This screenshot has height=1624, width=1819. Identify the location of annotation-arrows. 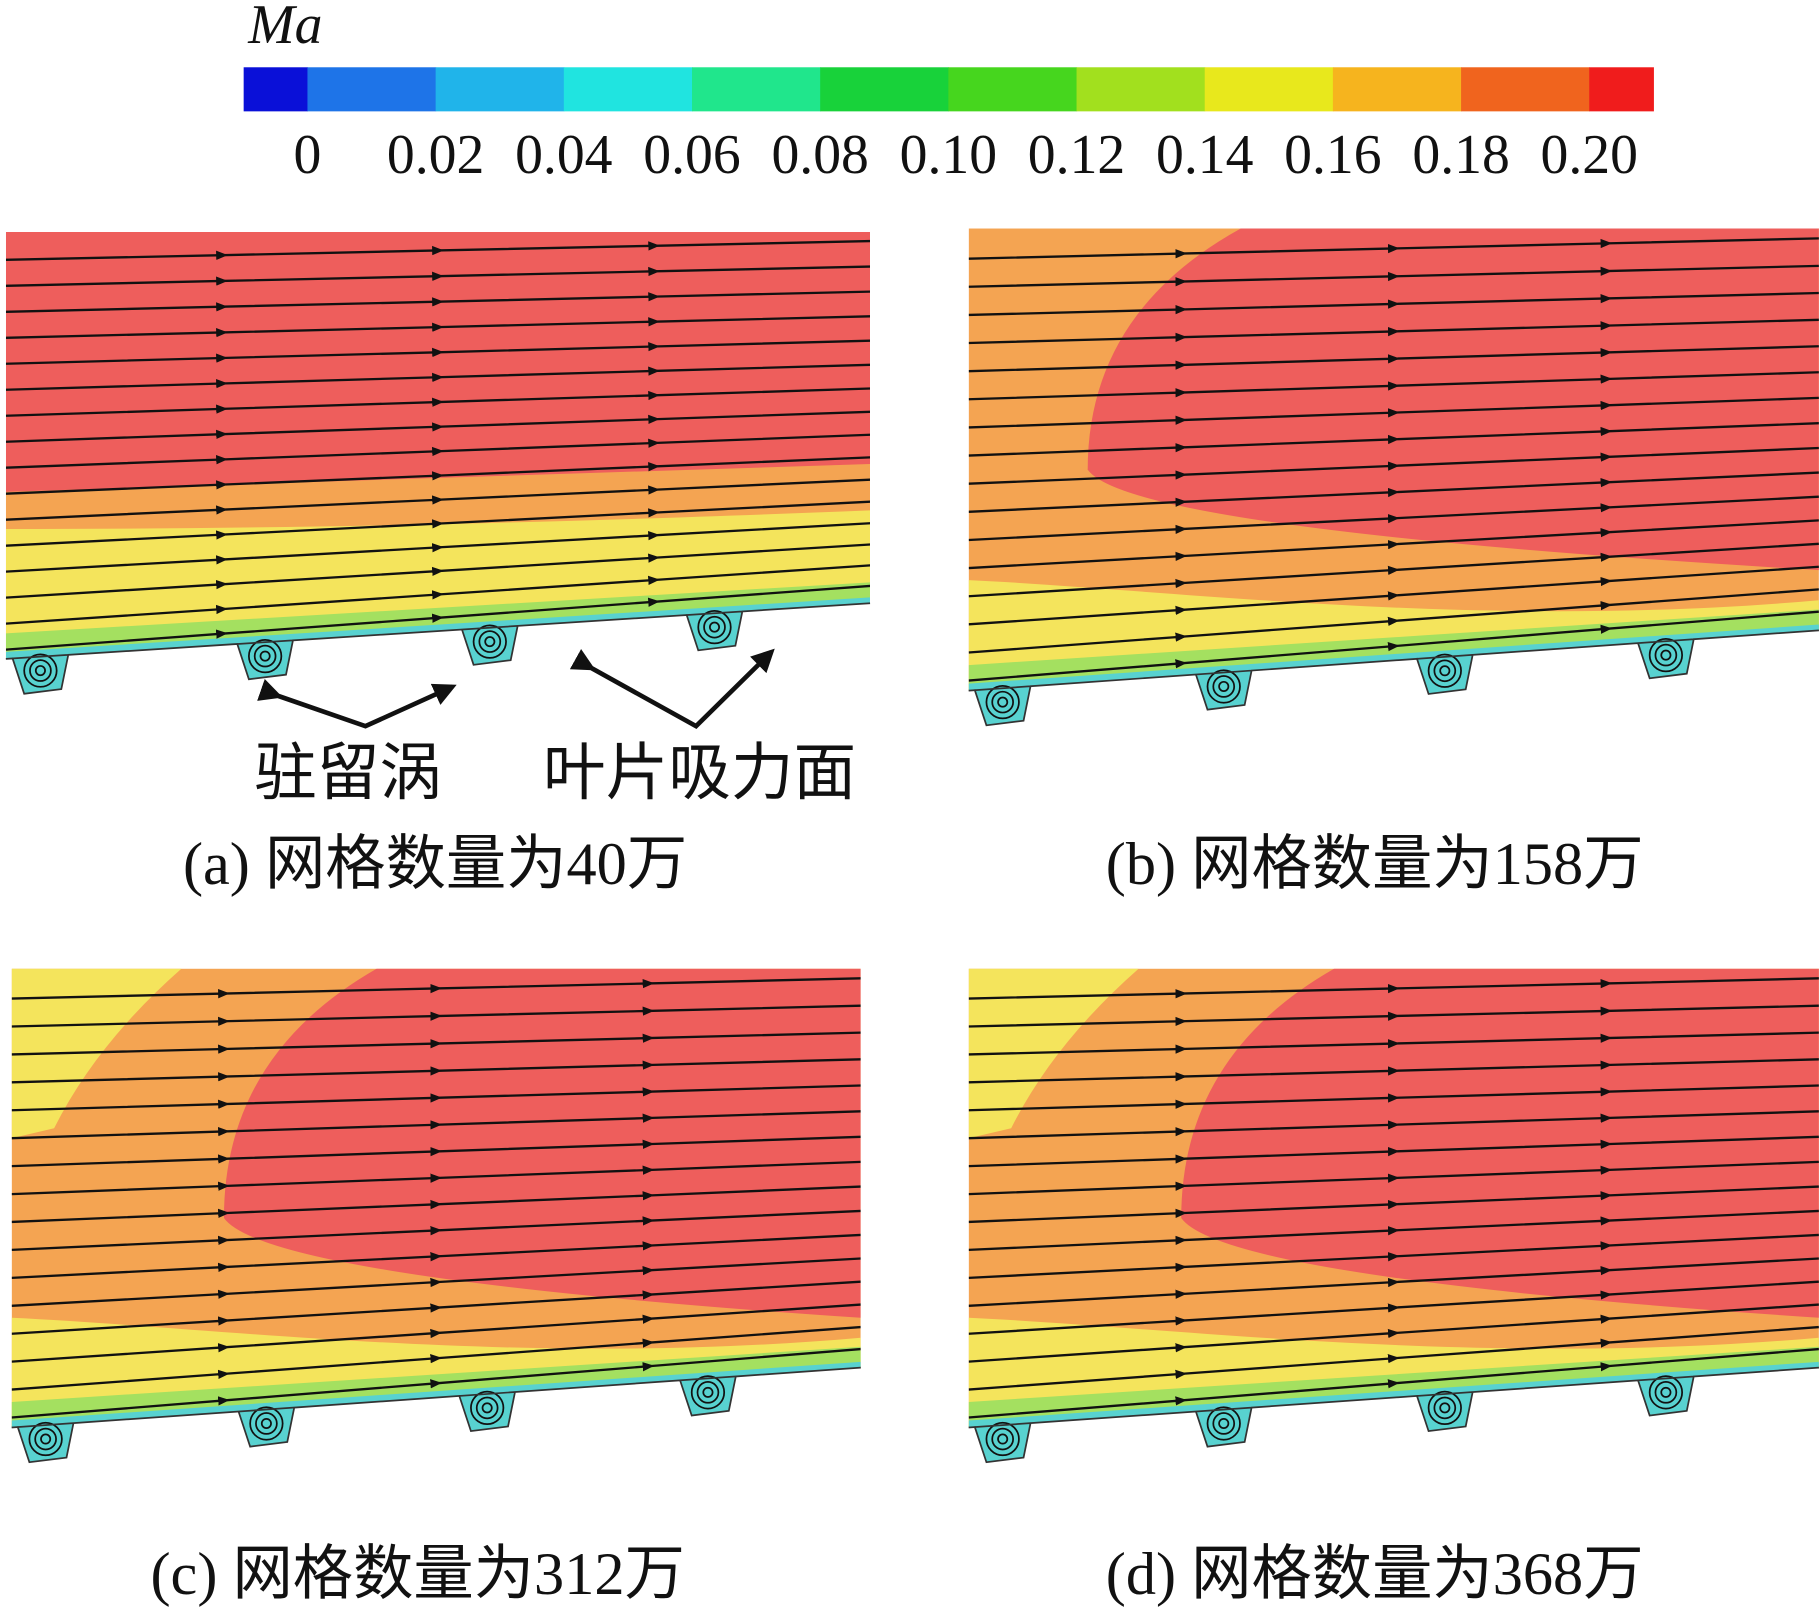
(516, 689).